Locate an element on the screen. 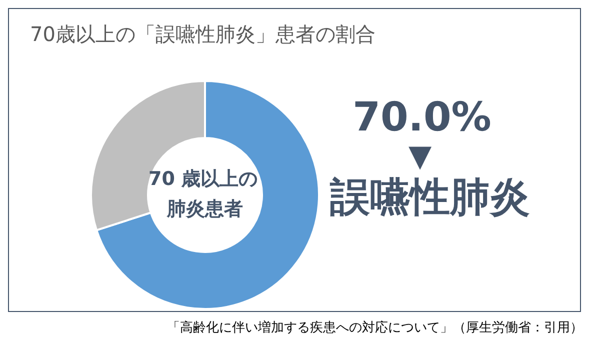  text: 肺炎患者 is located at coordinates (204, 209).